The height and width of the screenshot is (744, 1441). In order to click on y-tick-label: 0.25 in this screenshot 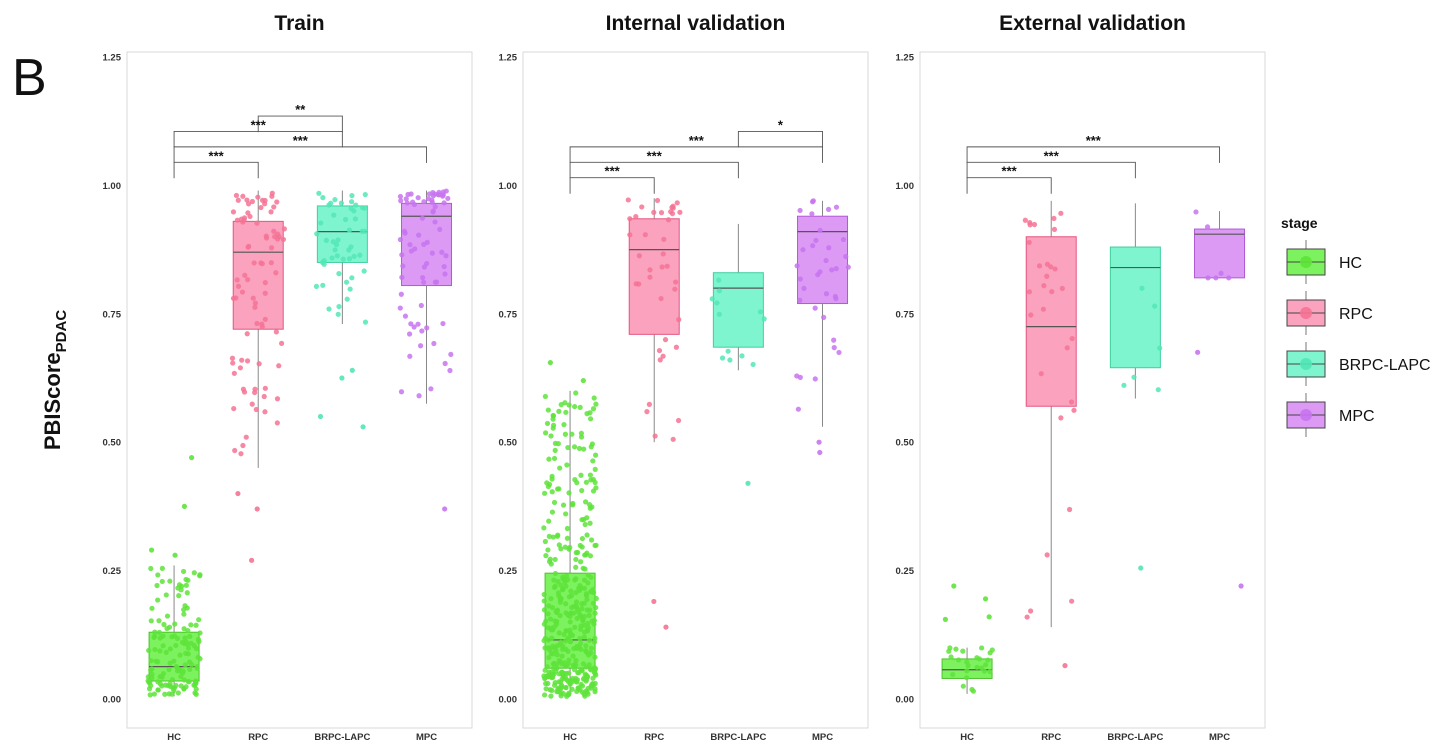, I will do `click(508, 571)`.